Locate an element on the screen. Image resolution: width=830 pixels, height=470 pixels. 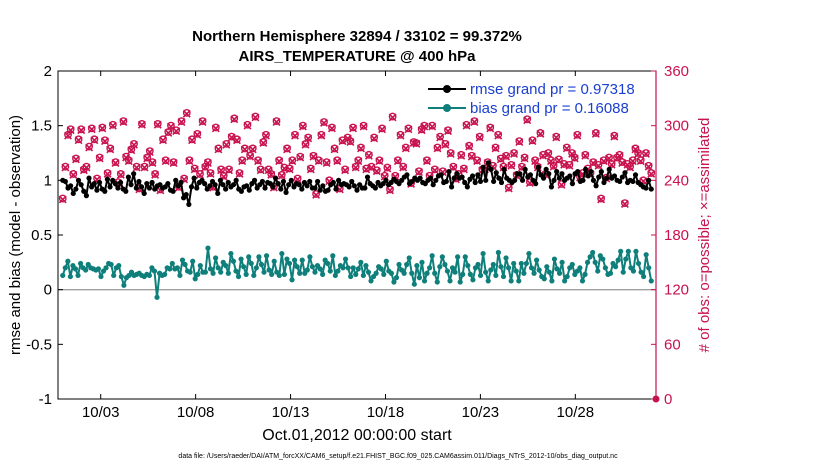
y-tick-label-left: 0 is located at coordinates (48, 290).